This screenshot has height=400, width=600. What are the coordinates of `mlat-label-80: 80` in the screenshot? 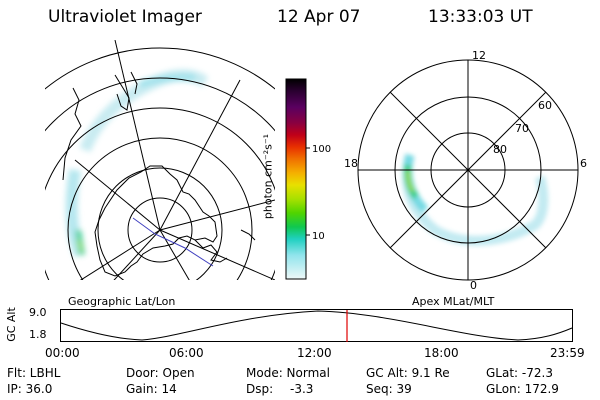 It's located at (500, 149).